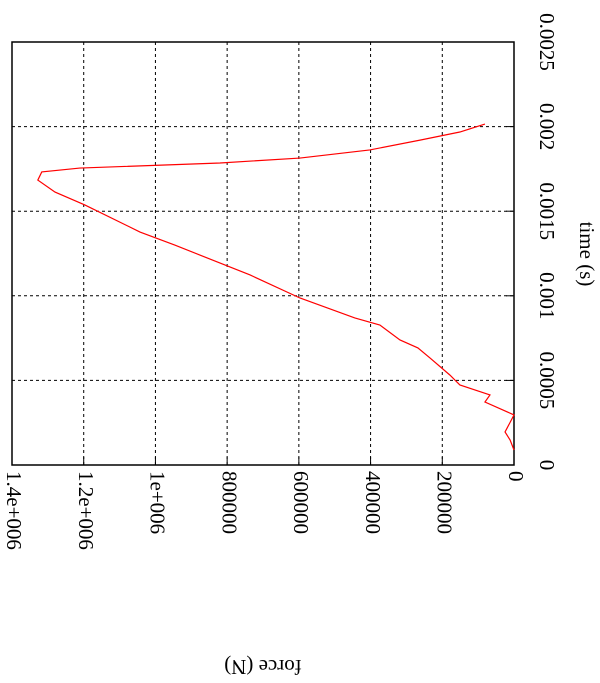  Describe the element at coordinates (263, 667) in the screenshot. I see `y-axis-label: force (N)` at that location.